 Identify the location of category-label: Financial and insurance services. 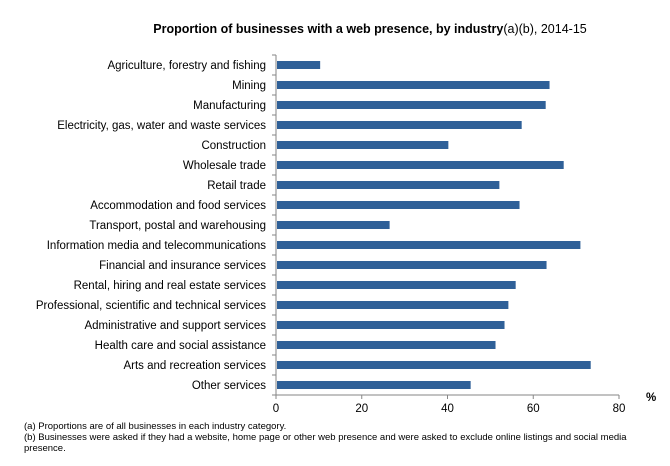
(182, 266).